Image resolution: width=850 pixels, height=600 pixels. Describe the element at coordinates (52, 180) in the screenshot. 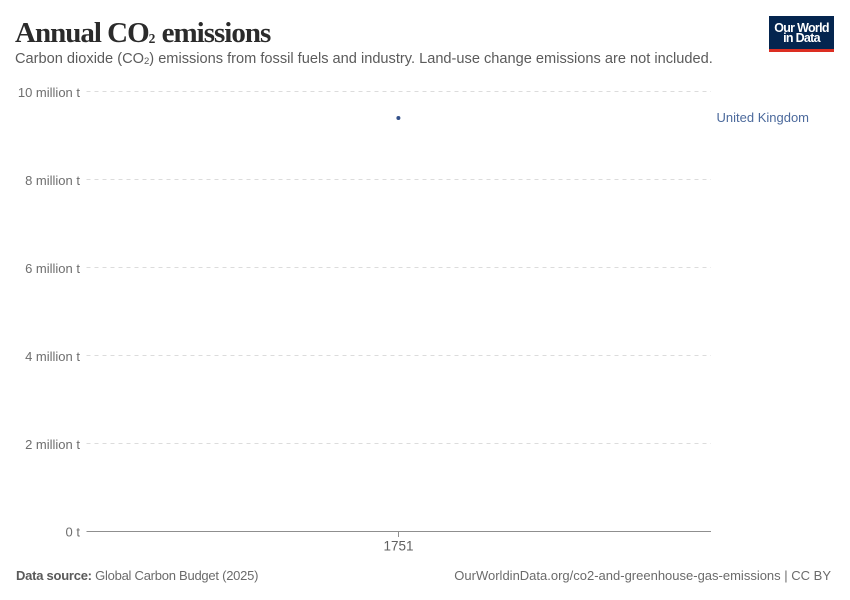

I see `svg-text: 8 million t` at that location.